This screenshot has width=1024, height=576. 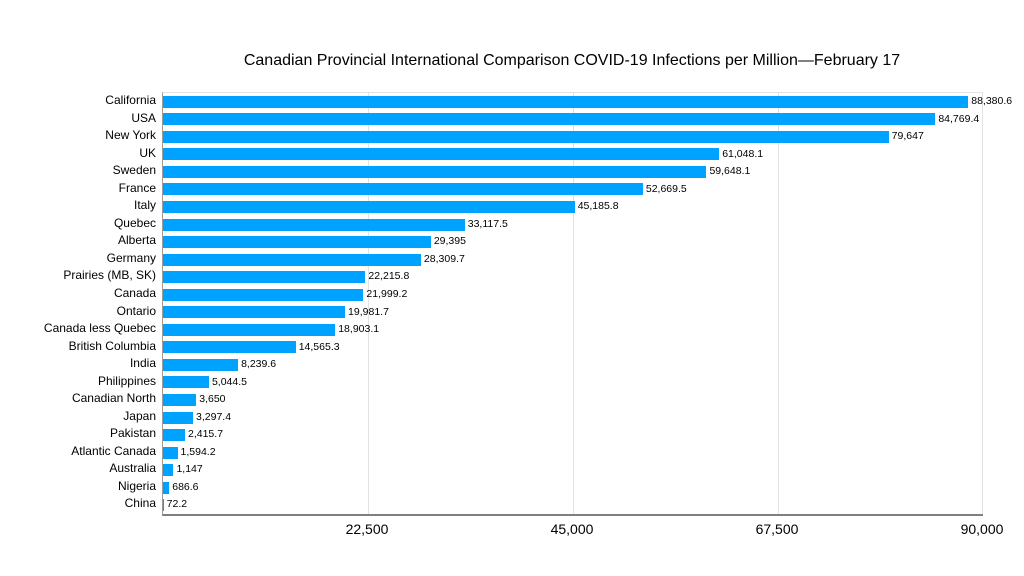 I want to click on category-label: Alberta, so click(x=136, y=240).